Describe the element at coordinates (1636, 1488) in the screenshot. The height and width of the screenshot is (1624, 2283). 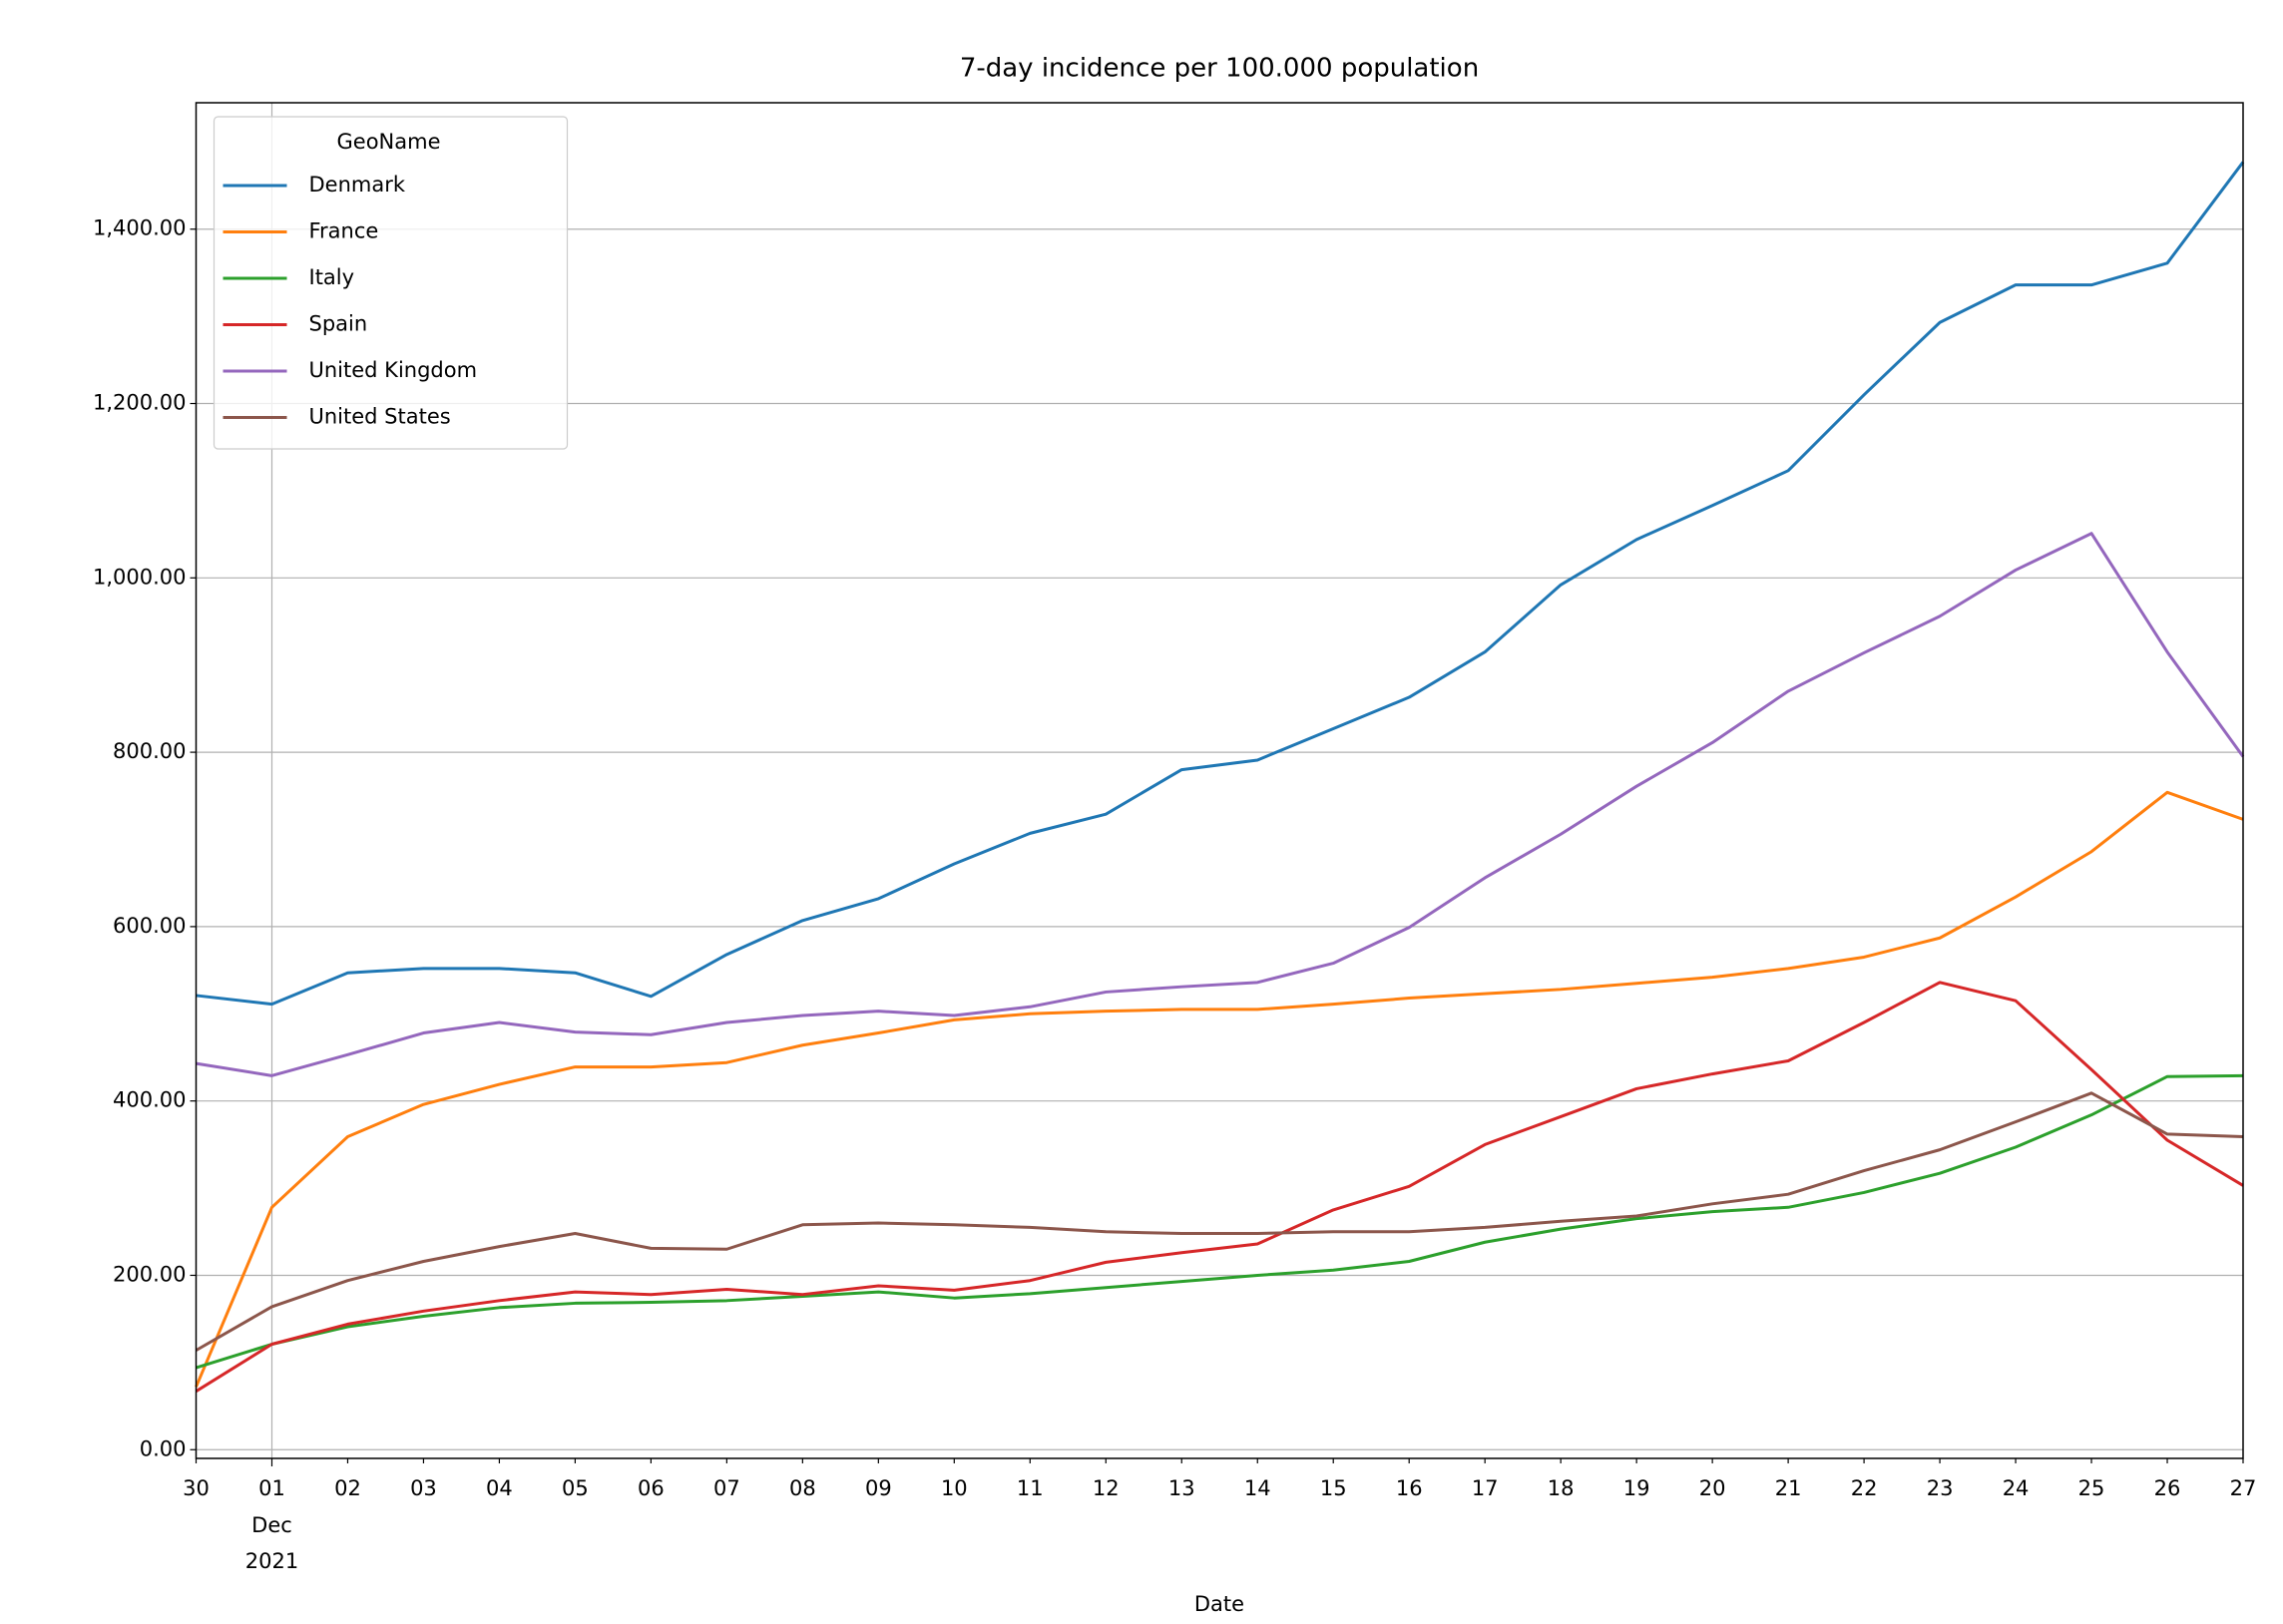
I see `x-tick-label: 19` at that location.